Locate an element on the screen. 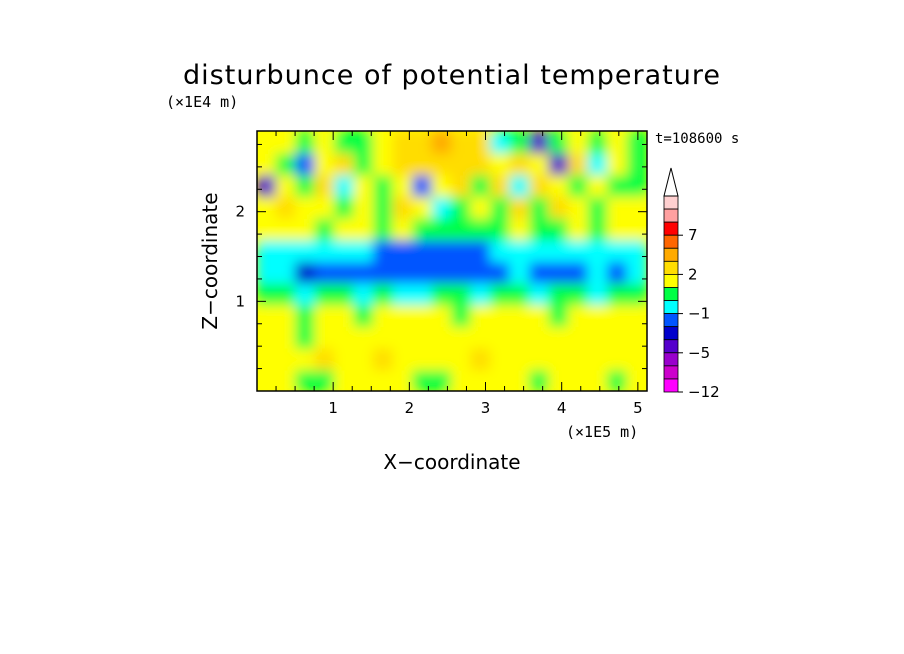  y-axis-label: Z−coordinate is located at coordinates (210, 260).